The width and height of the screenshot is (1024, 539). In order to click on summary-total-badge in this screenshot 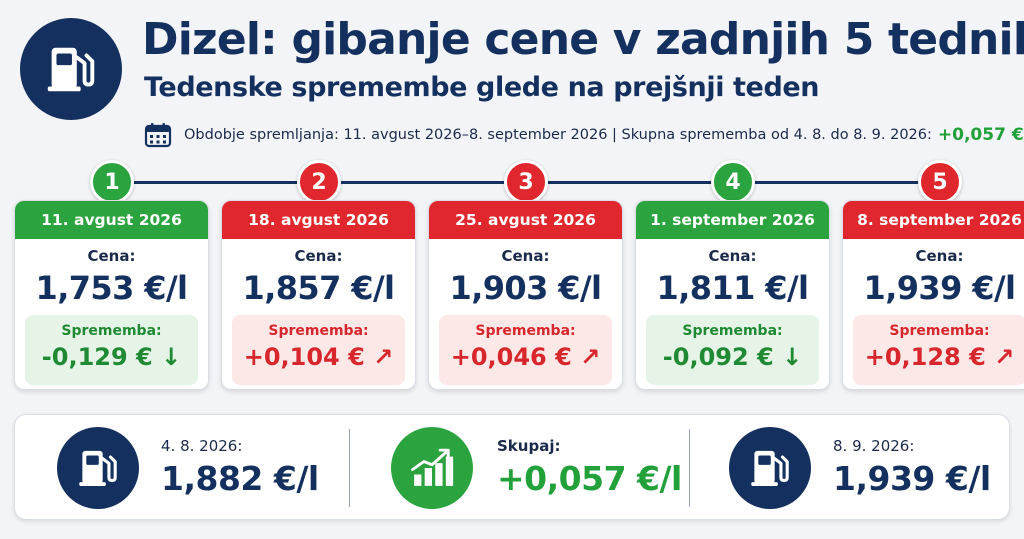, I will do `click(432, 468)`.